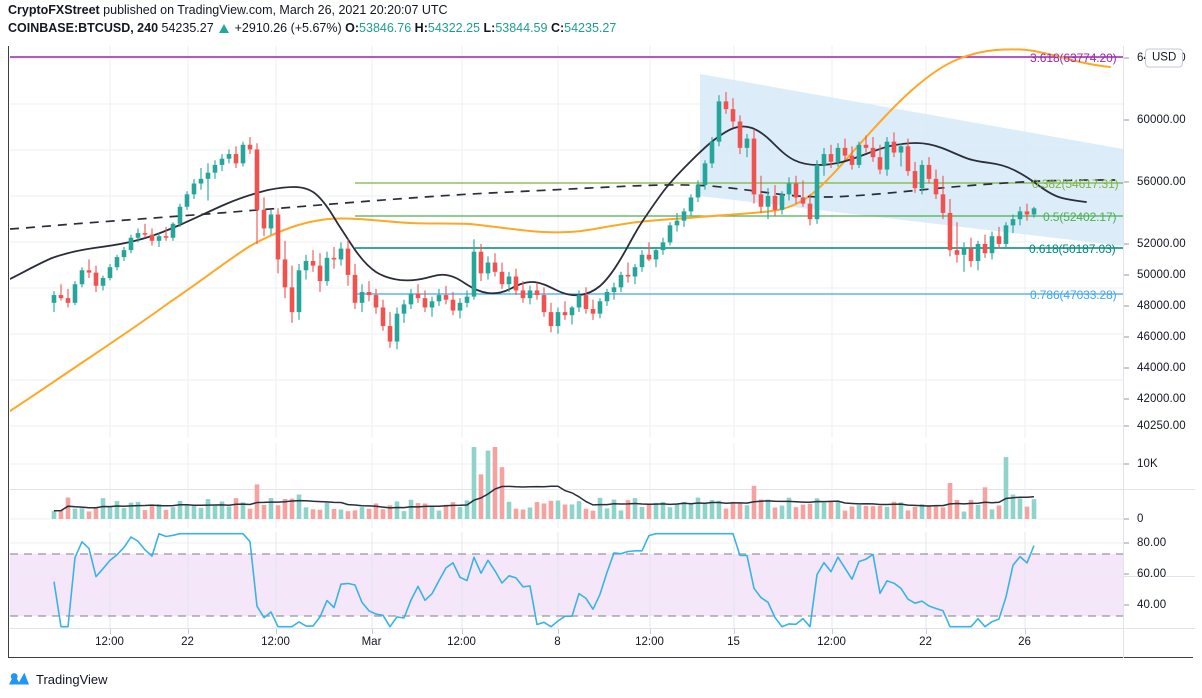  What do you see at coordinates (602, 628) in the screenshot?
I see `rsi-time-divider` at bounding box center [602, 628].